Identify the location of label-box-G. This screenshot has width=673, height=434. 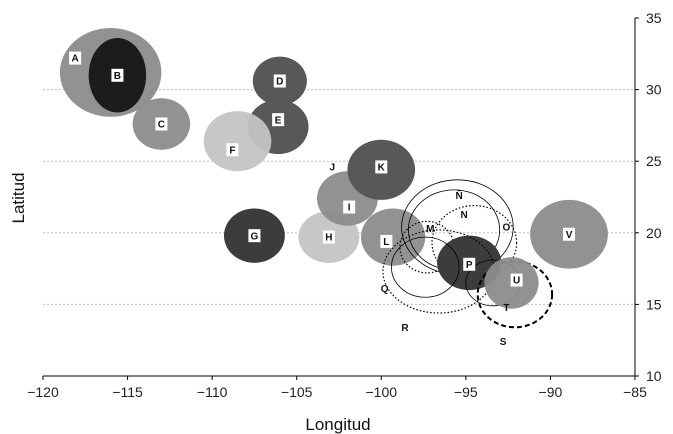
(254, 236).